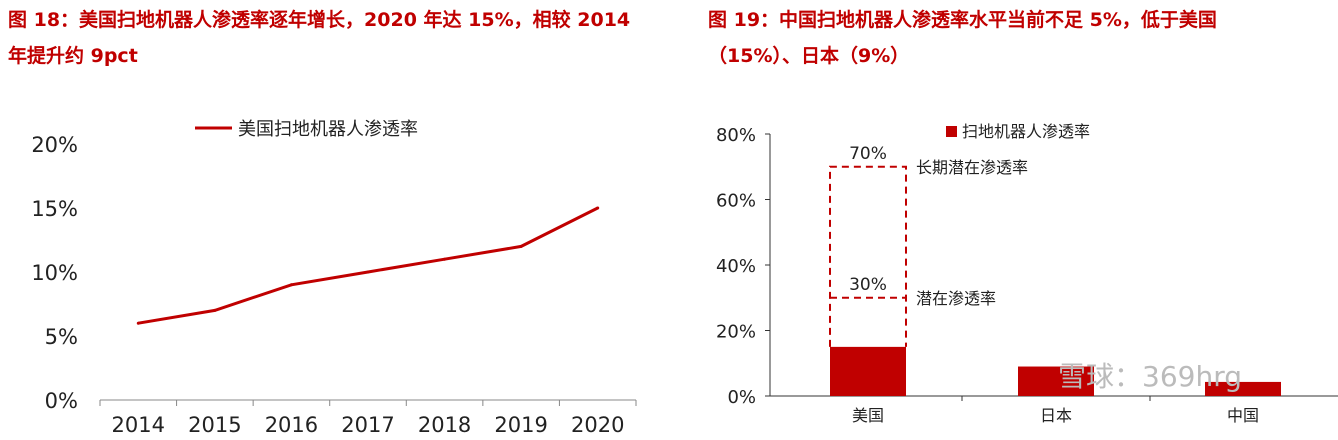 The image size is (1338, 440). I want to click on bar-中国, so click(1243, 388).